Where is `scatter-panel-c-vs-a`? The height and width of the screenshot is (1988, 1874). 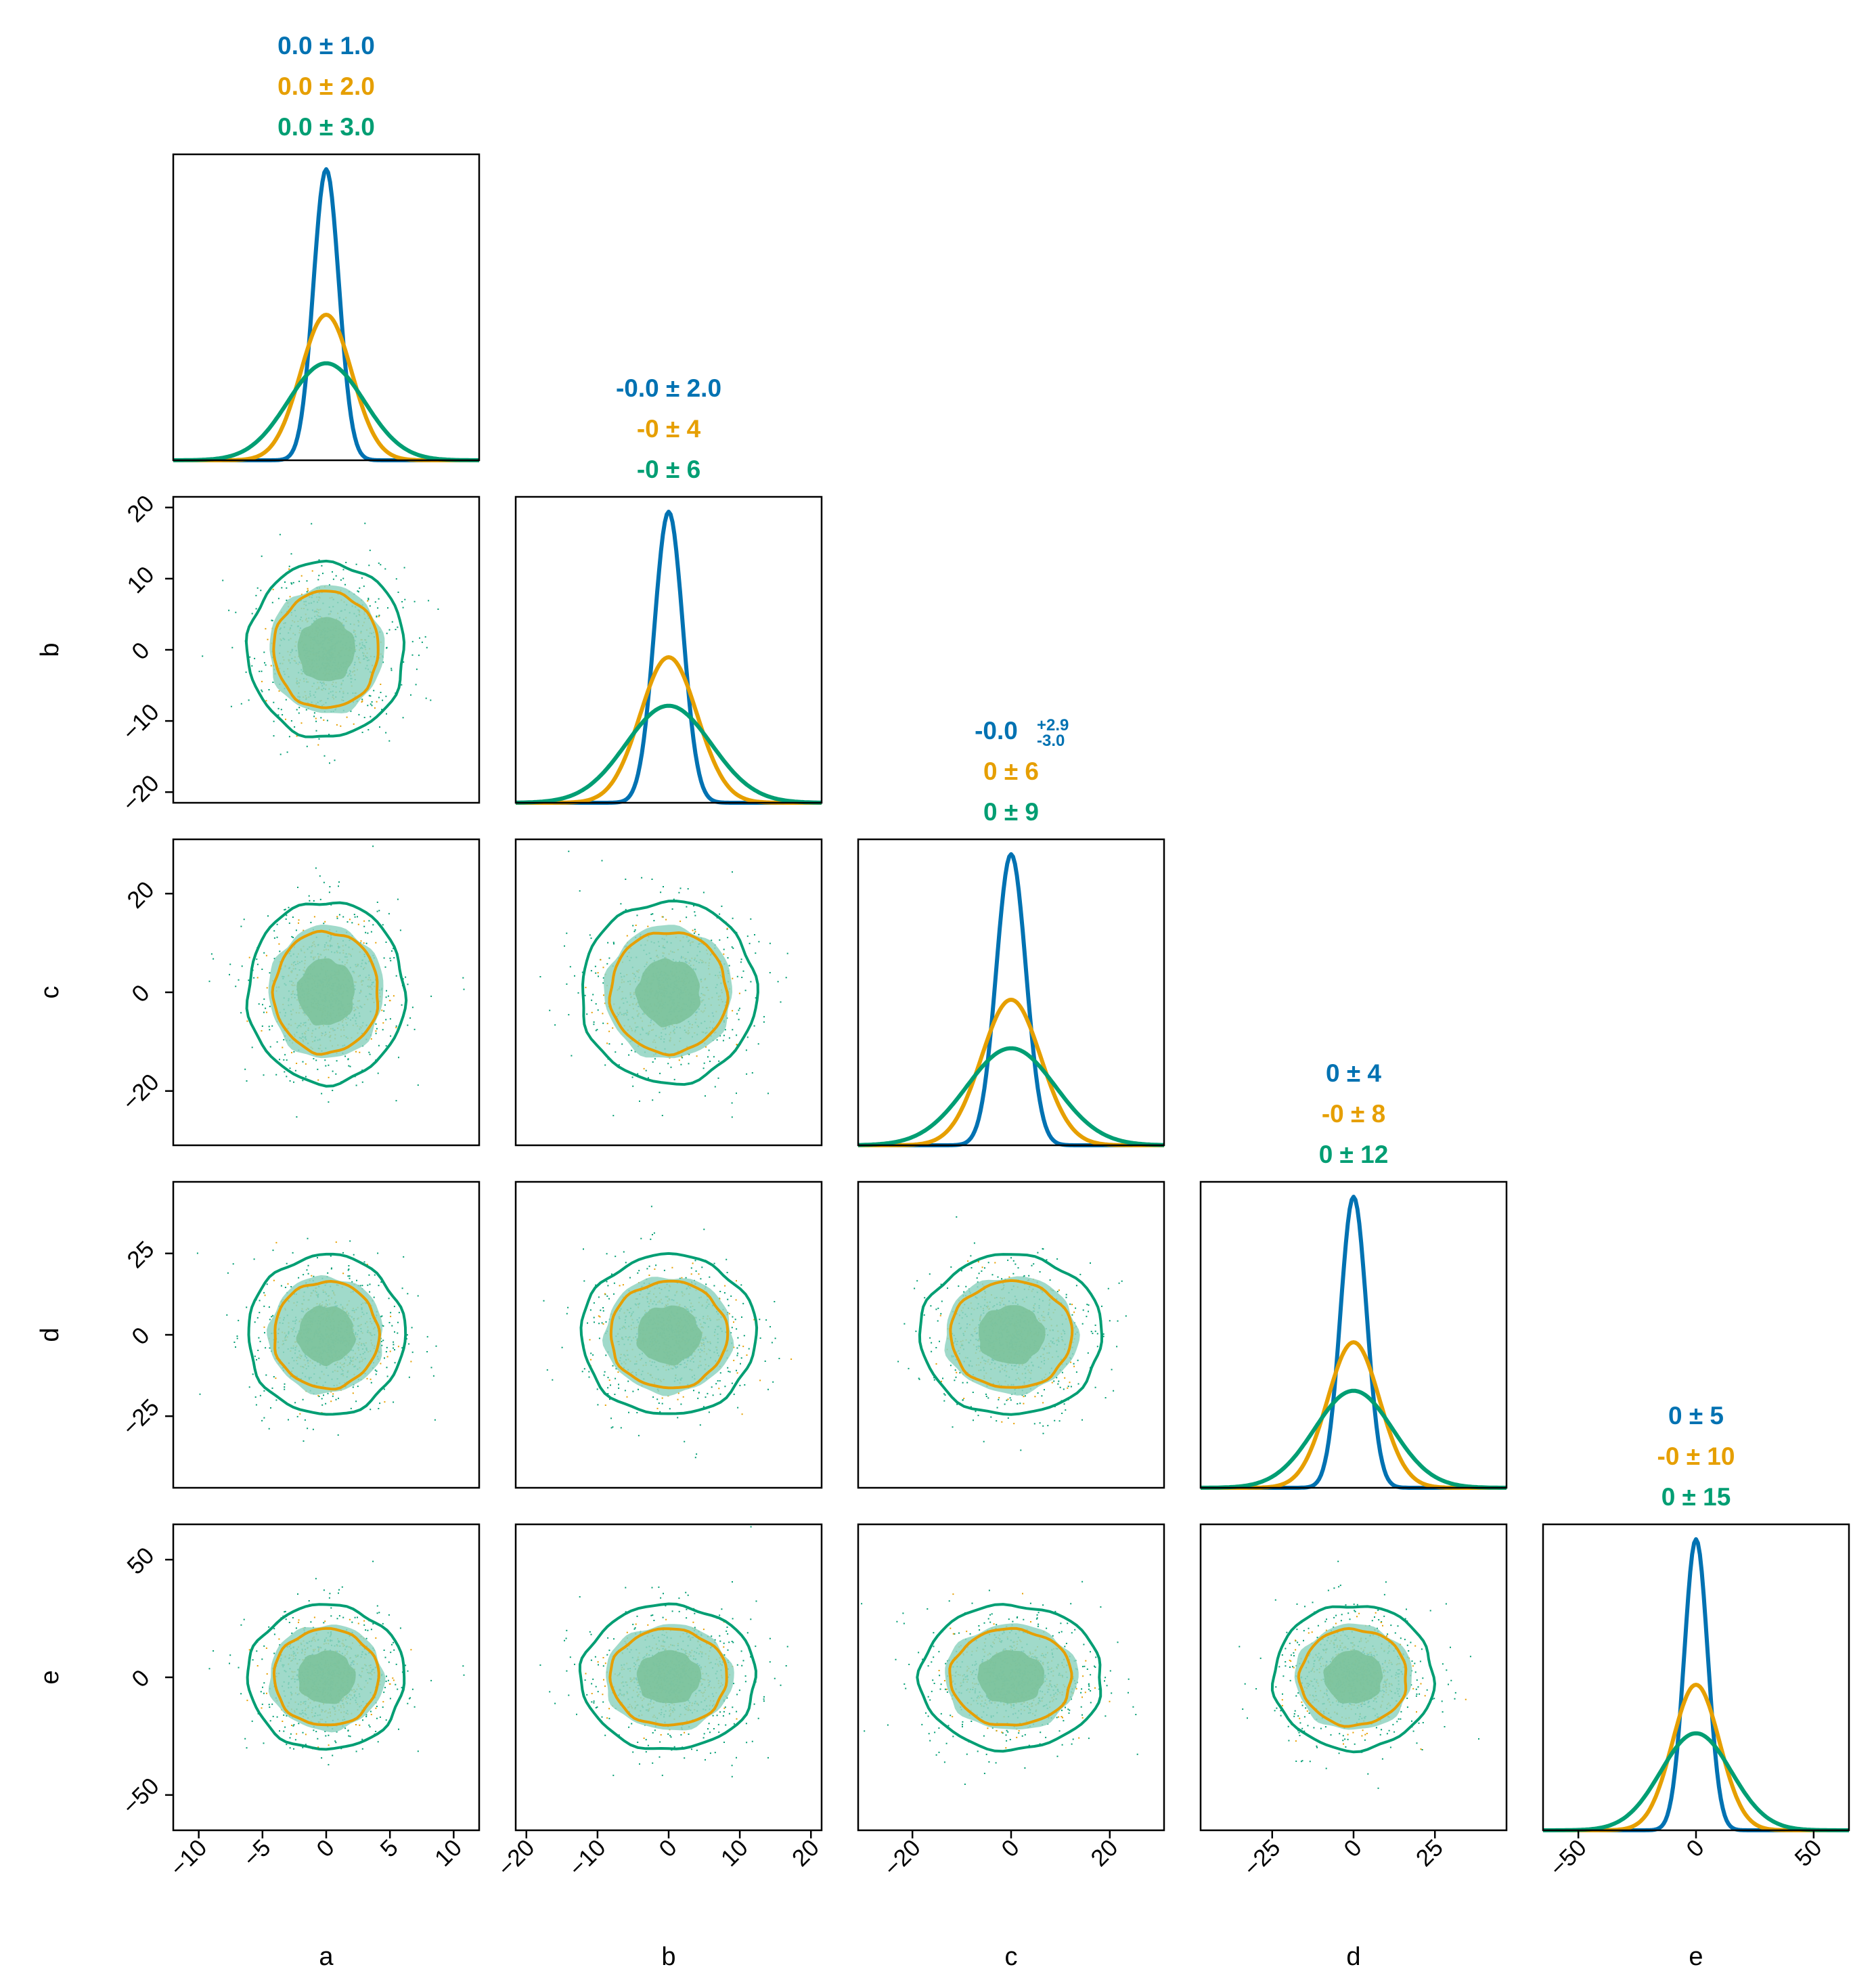
scatter-panel-c-vs-a is located at coordinates (326, 992).